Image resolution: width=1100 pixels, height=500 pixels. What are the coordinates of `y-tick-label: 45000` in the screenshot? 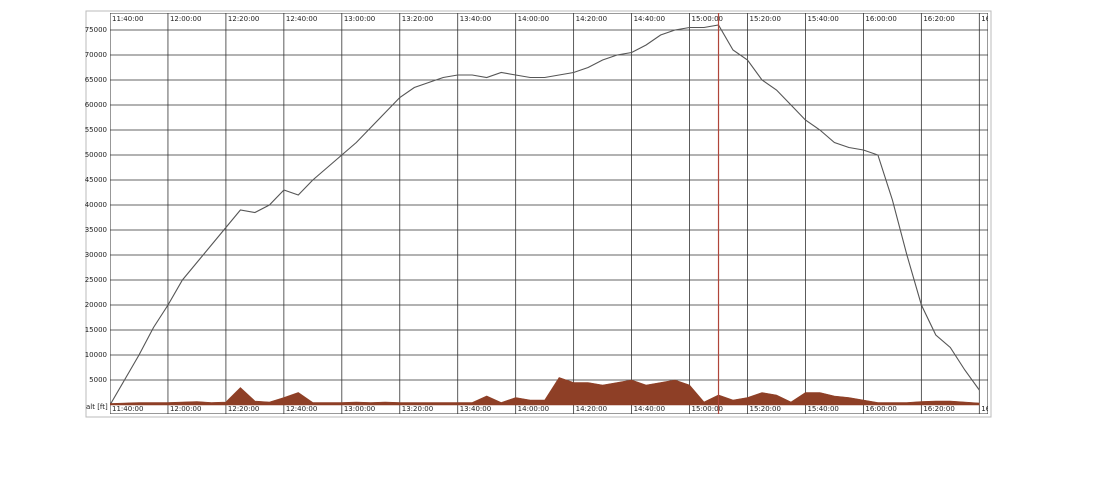 It's located at (96, 180).